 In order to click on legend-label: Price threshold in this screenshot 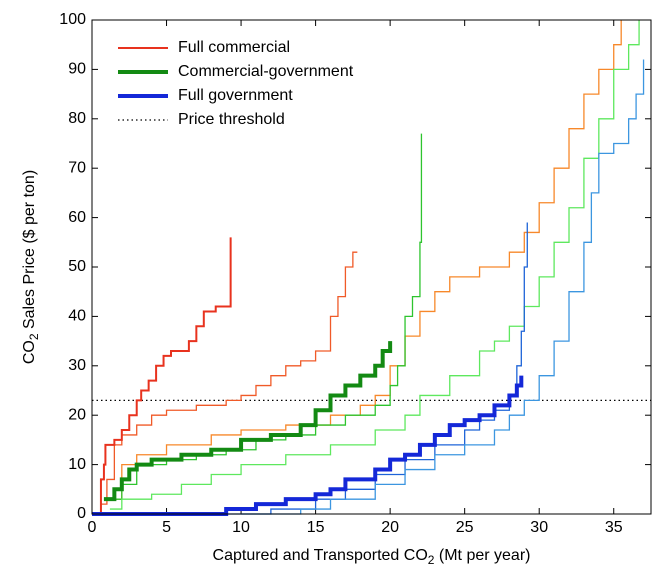, I will do `click(231, 119)`.